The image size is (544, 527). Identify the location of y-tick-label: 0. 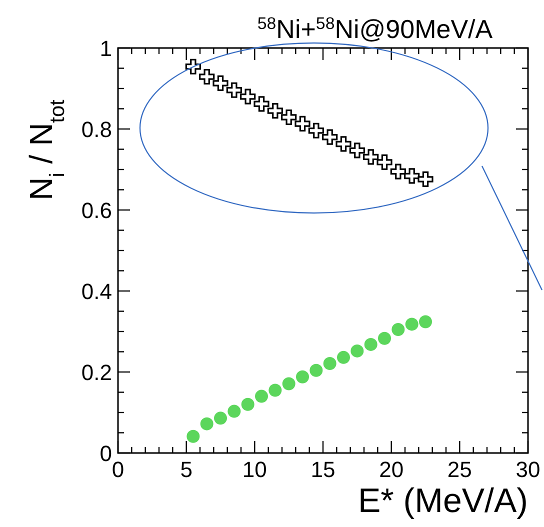
(106, 453).